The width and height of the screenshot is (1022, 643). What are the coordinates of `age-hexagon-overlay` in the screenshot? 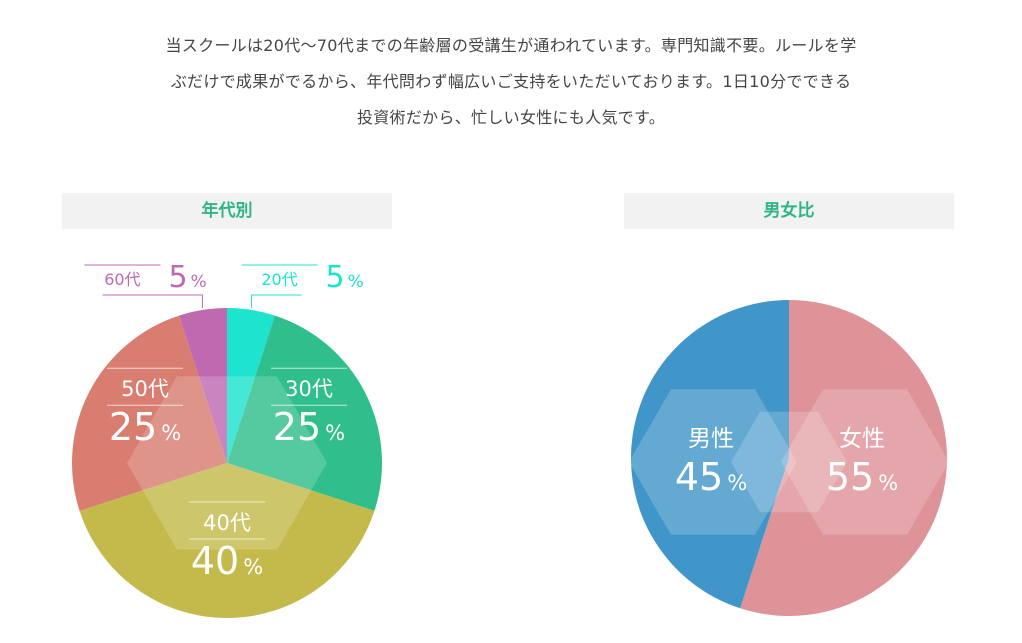 It's located at (227, 463).